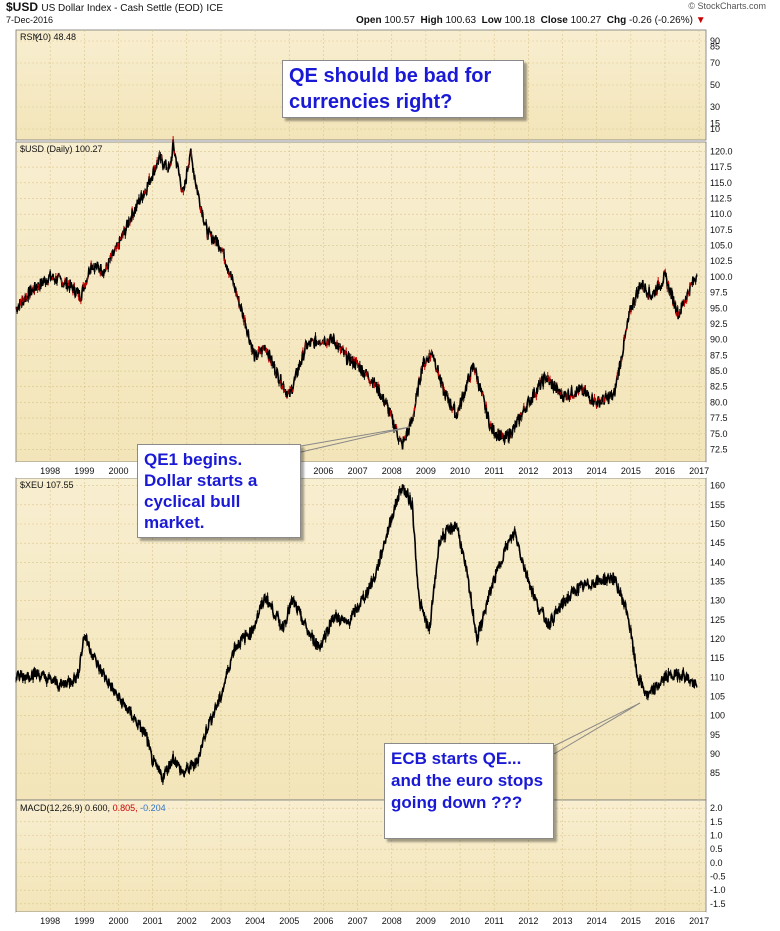 This screenshot has height=931, width=780. What do you see at coordinates (716, 863) in the screenshot?
I see `y-tick-label: 0.0` at bounding box center [716, 863].